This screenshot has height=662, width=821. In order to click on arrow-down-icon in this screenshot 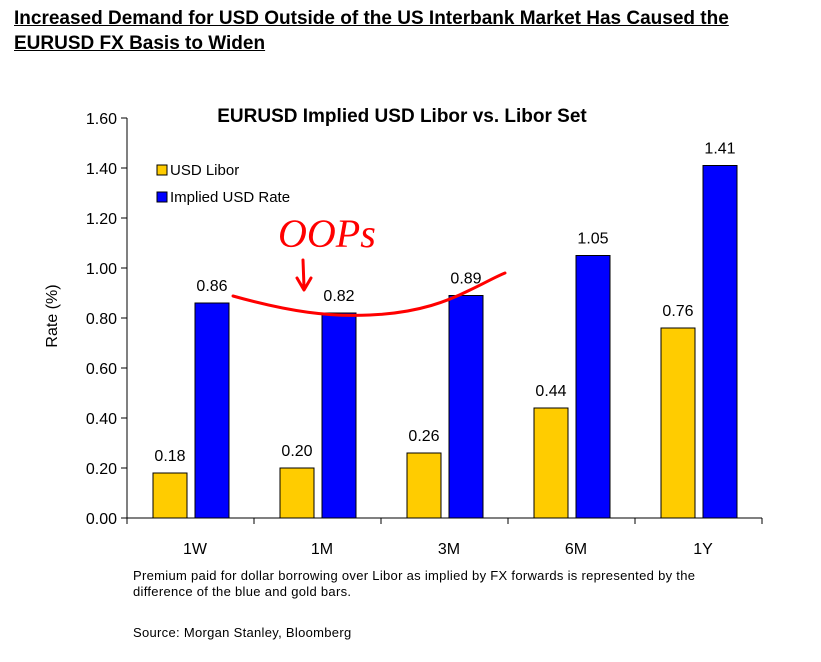, I will do `click(304, 275)`.